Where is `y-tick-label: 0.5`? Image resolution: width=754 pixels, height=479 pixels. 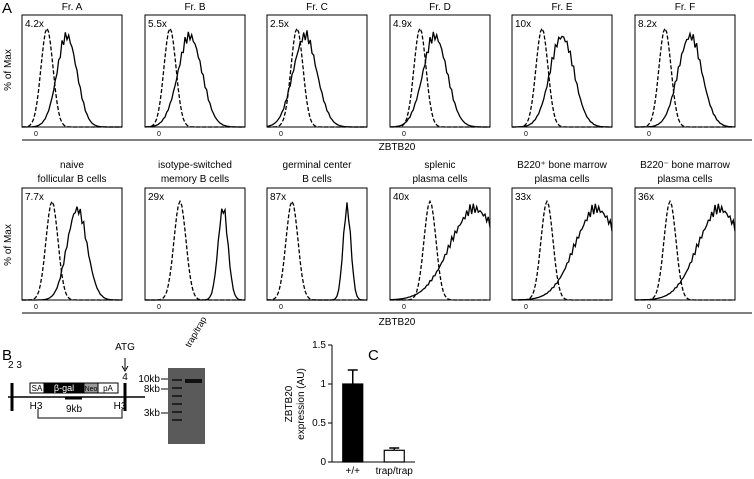 y-tick-label: 0.5 is located at coordinates (319, 423).